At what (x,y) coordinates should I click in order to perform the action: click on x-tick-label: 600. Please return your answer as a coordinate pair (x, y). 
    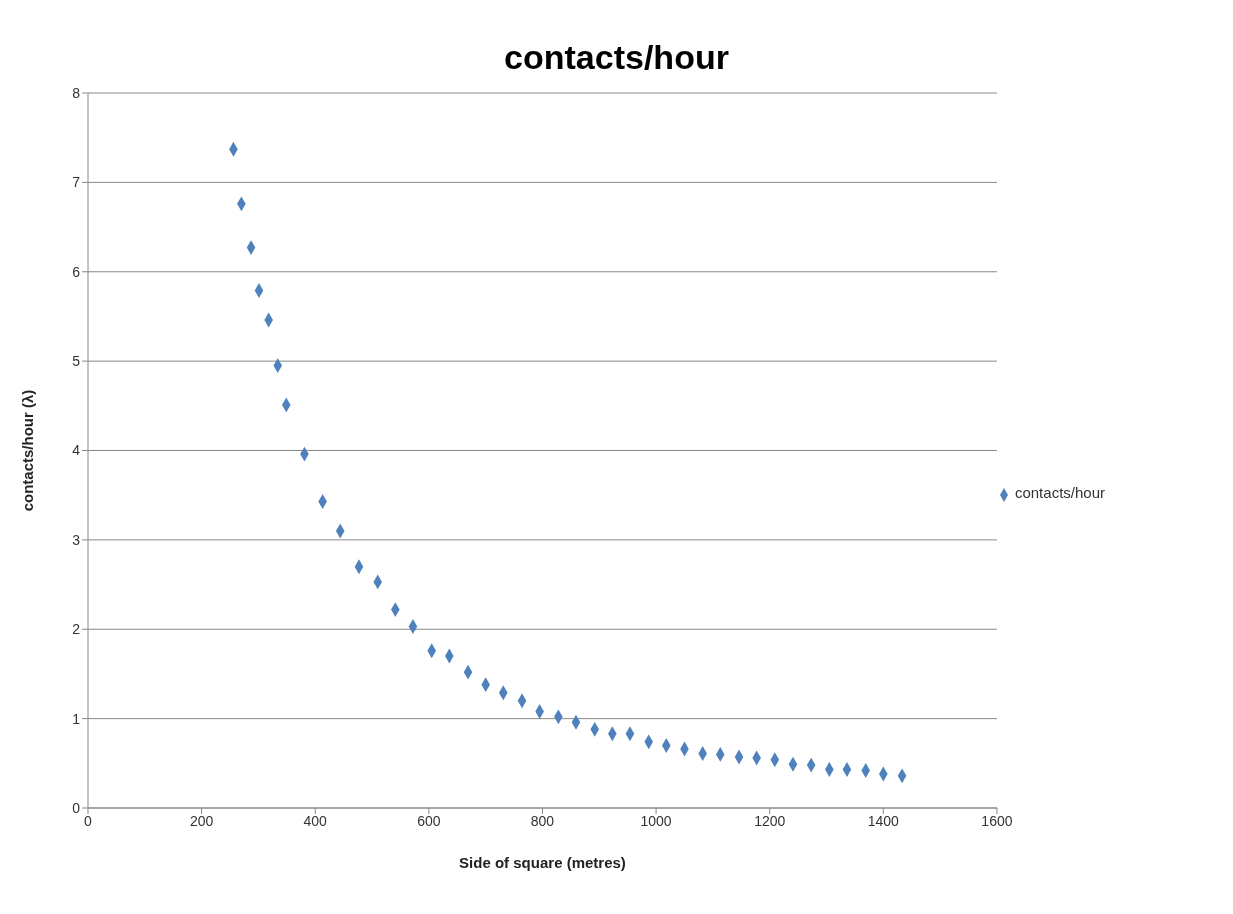
    Looking at the image, I should click on (429, 820).